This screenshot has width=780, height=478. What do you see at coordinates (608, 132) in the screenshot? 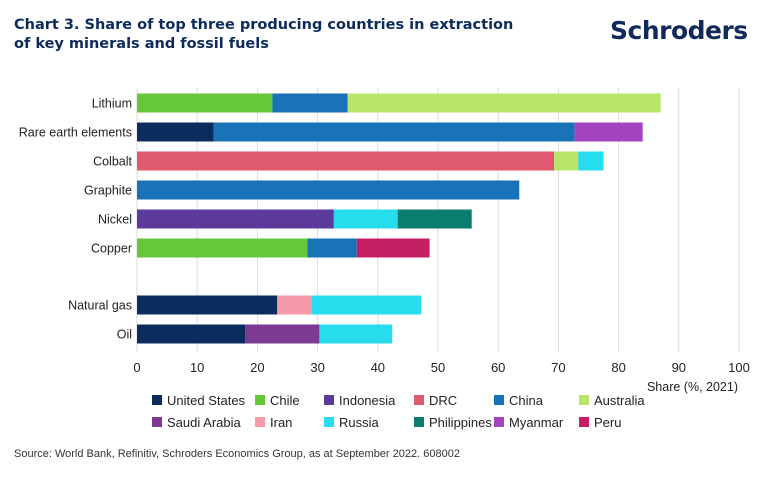
I see `bar-rare-earth-elements-myanmar` at bounding box center [608, 132].